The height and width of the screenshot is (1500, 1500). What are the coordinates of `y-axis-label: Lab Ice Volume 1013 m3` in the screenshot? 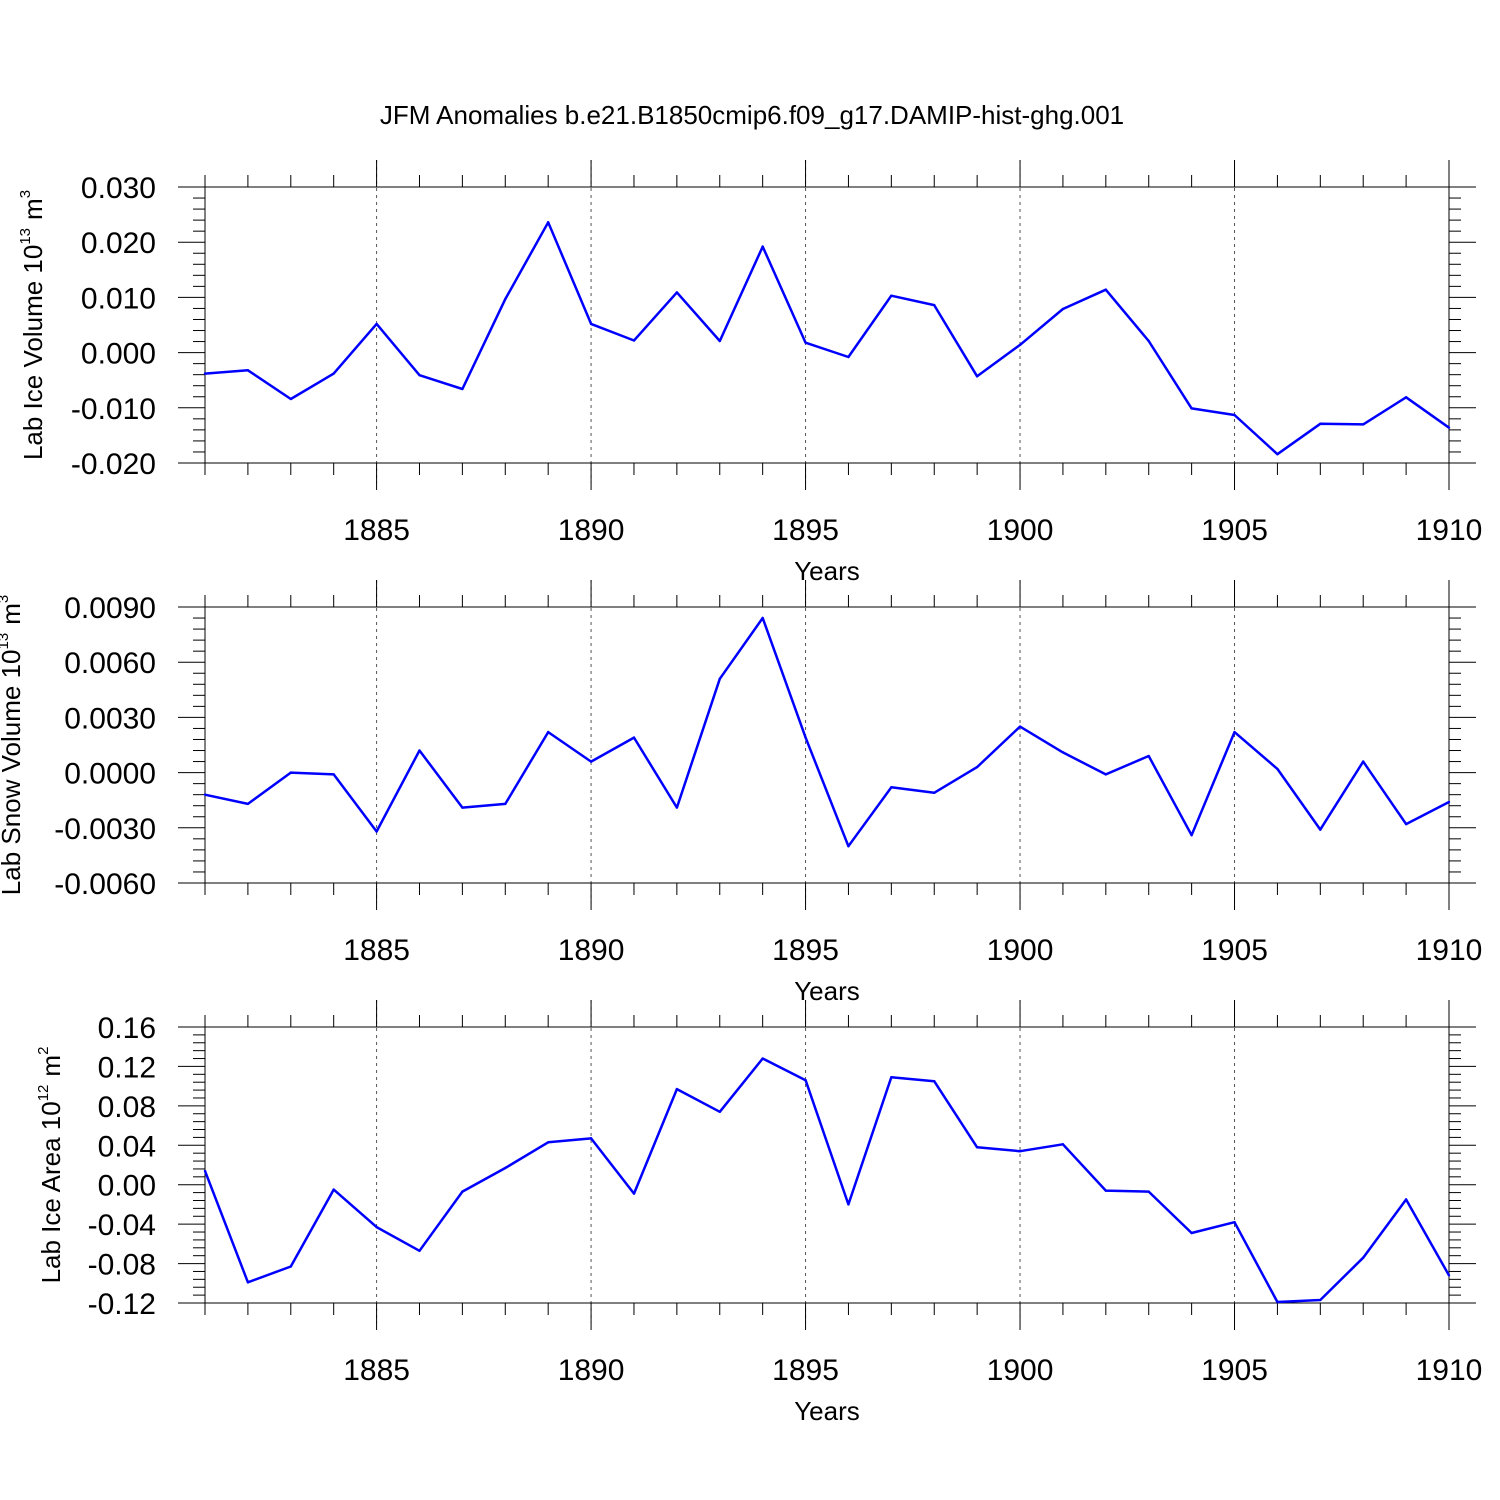 It's located at (32, 325).